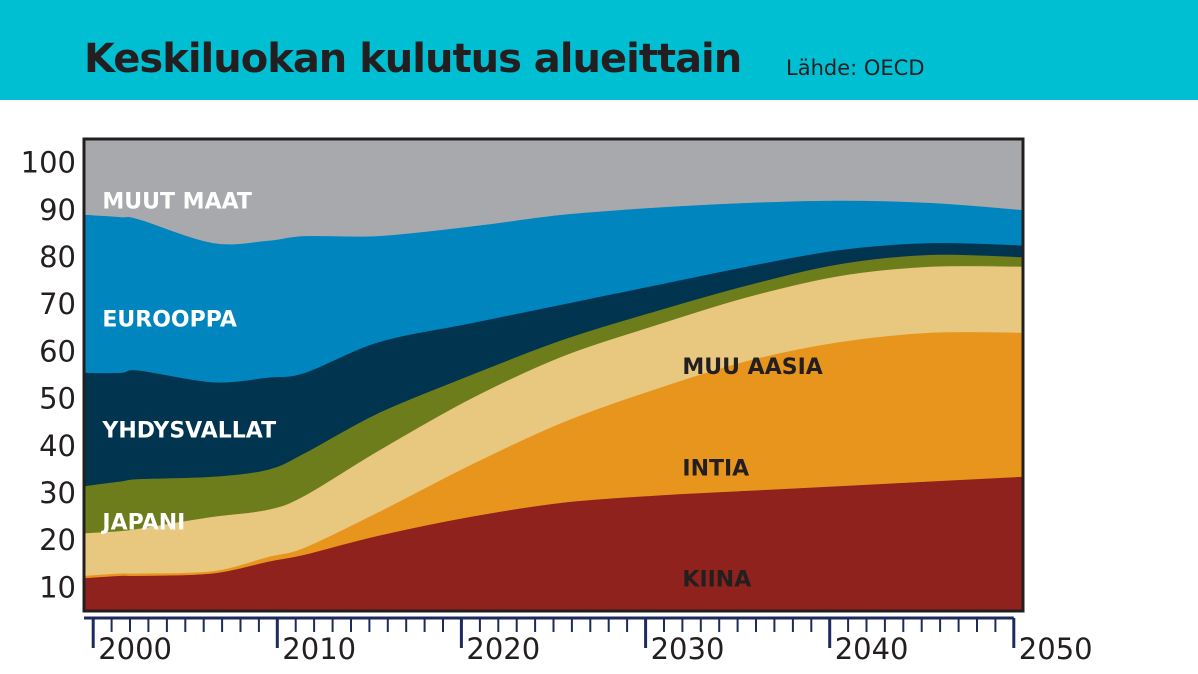 The width and height of the screenshot is (1198, 674). I want to click on y-tick-label: 90, so click(57, 210).